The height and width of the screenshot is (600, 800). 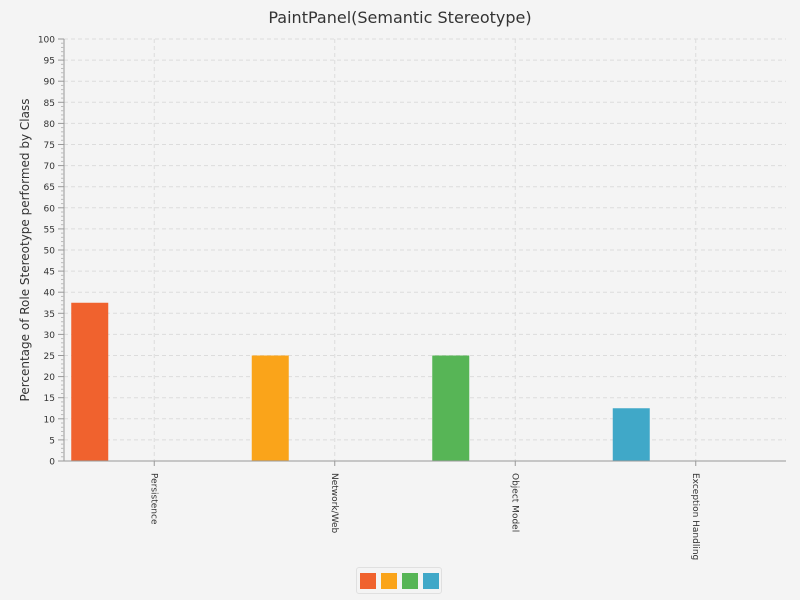 What do you see at coordinates (399, 580) in the screenshot?
I see `legend` at bounding box center [399, 580].